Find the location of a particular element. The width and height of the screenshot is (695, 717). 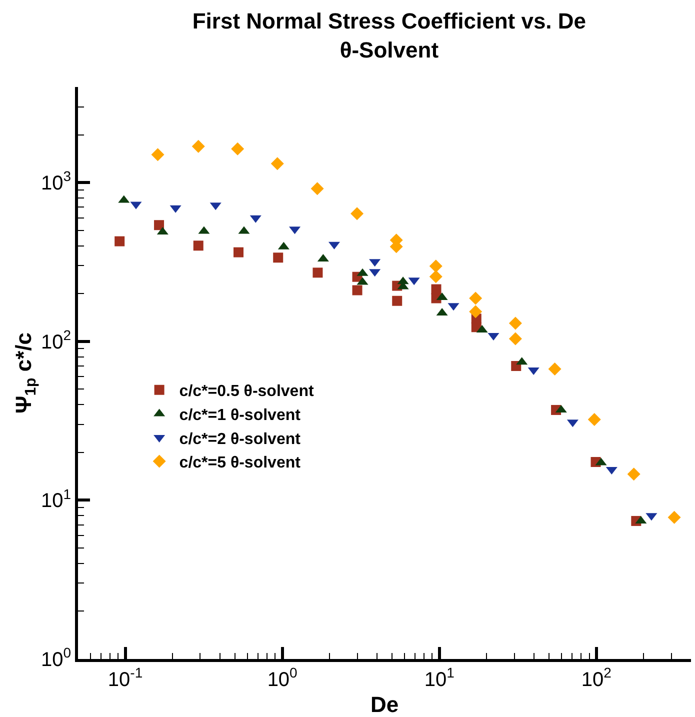

chart-title: First Normal Stress Coefficient vs. De is located at coordinates (389, 21).